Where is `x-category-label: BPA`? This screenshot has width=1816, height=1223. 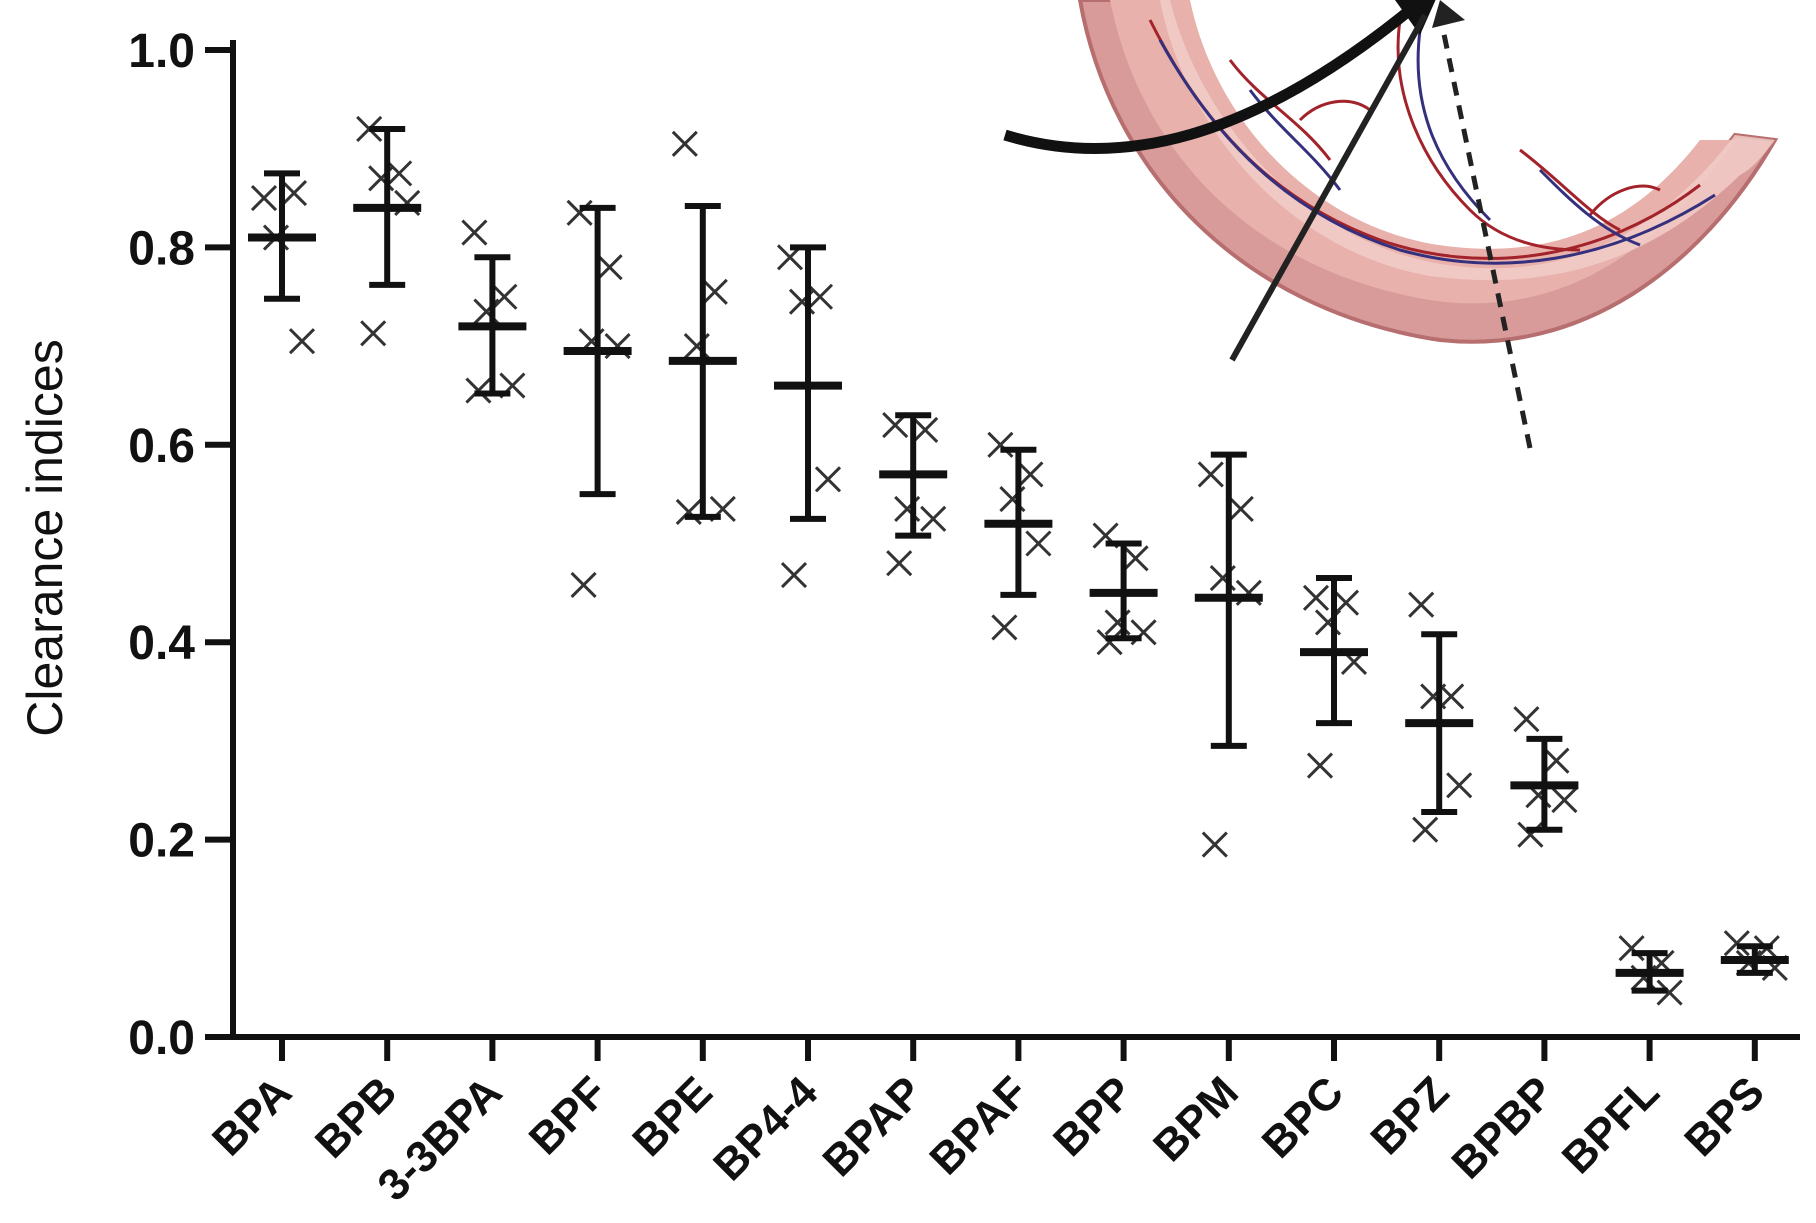 x-category-label: BPA is located at coordinates (252, 1116).